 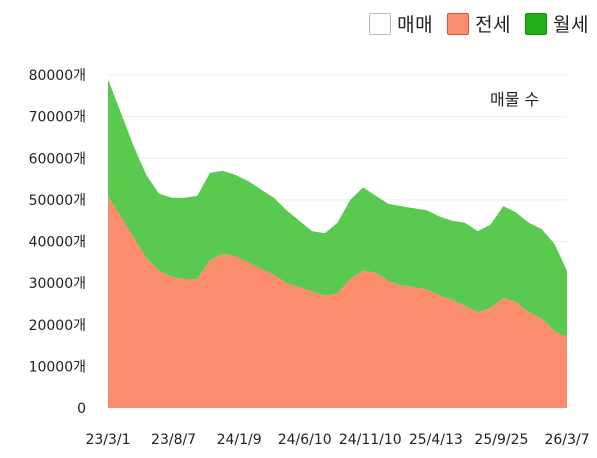 I want to click on y-tick-label: 40000개, so click(x=57, y=243).